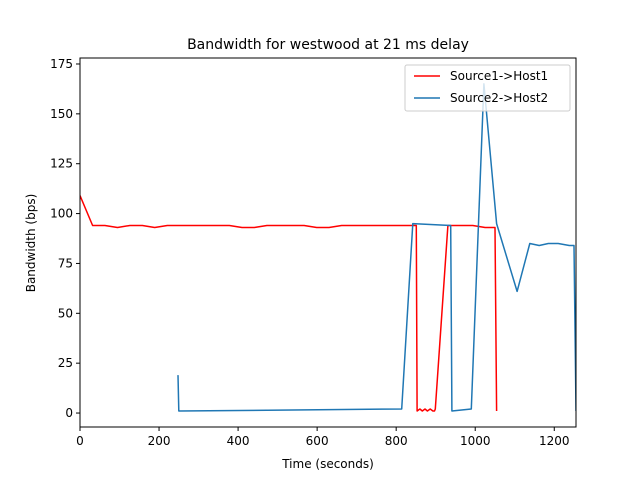 Image resolution: width=640 pixels, height=480 pixels. Describe the element at coordinates (554, 441) in the screenshot. I see `x-tick-label: 1200` at that location.